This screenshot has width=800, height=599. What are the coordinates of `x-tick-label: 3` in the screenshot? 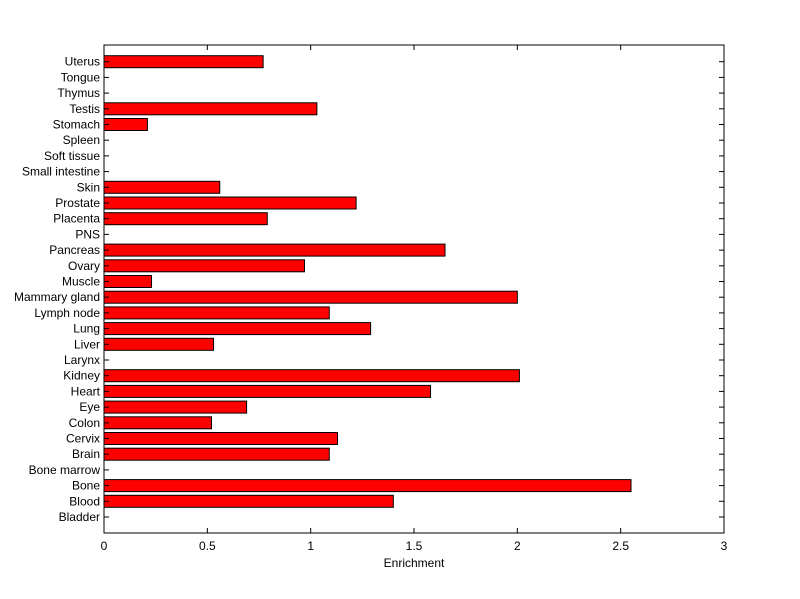 It's located at (724, 546).